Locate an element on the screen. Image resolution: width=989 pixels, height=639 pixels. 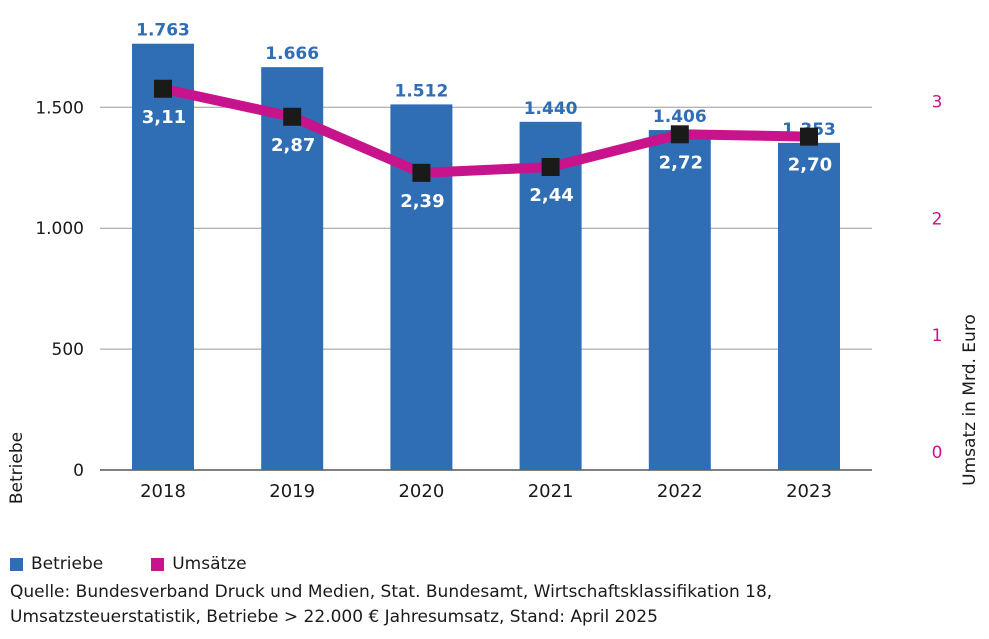
right-tick-label: 3 is located at coordinates (937, 103).